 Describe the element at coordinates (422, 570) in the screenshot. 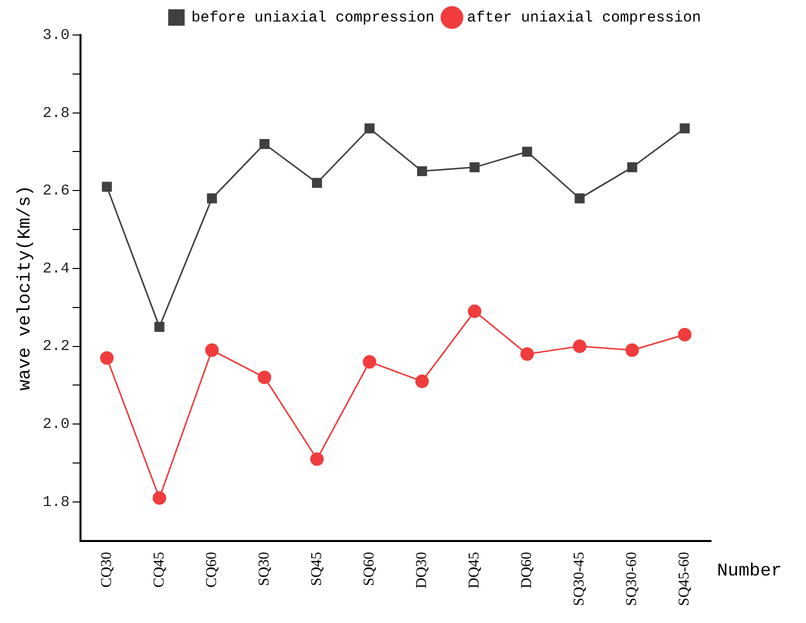

I see `x-tick-label: DQ30` at that location.